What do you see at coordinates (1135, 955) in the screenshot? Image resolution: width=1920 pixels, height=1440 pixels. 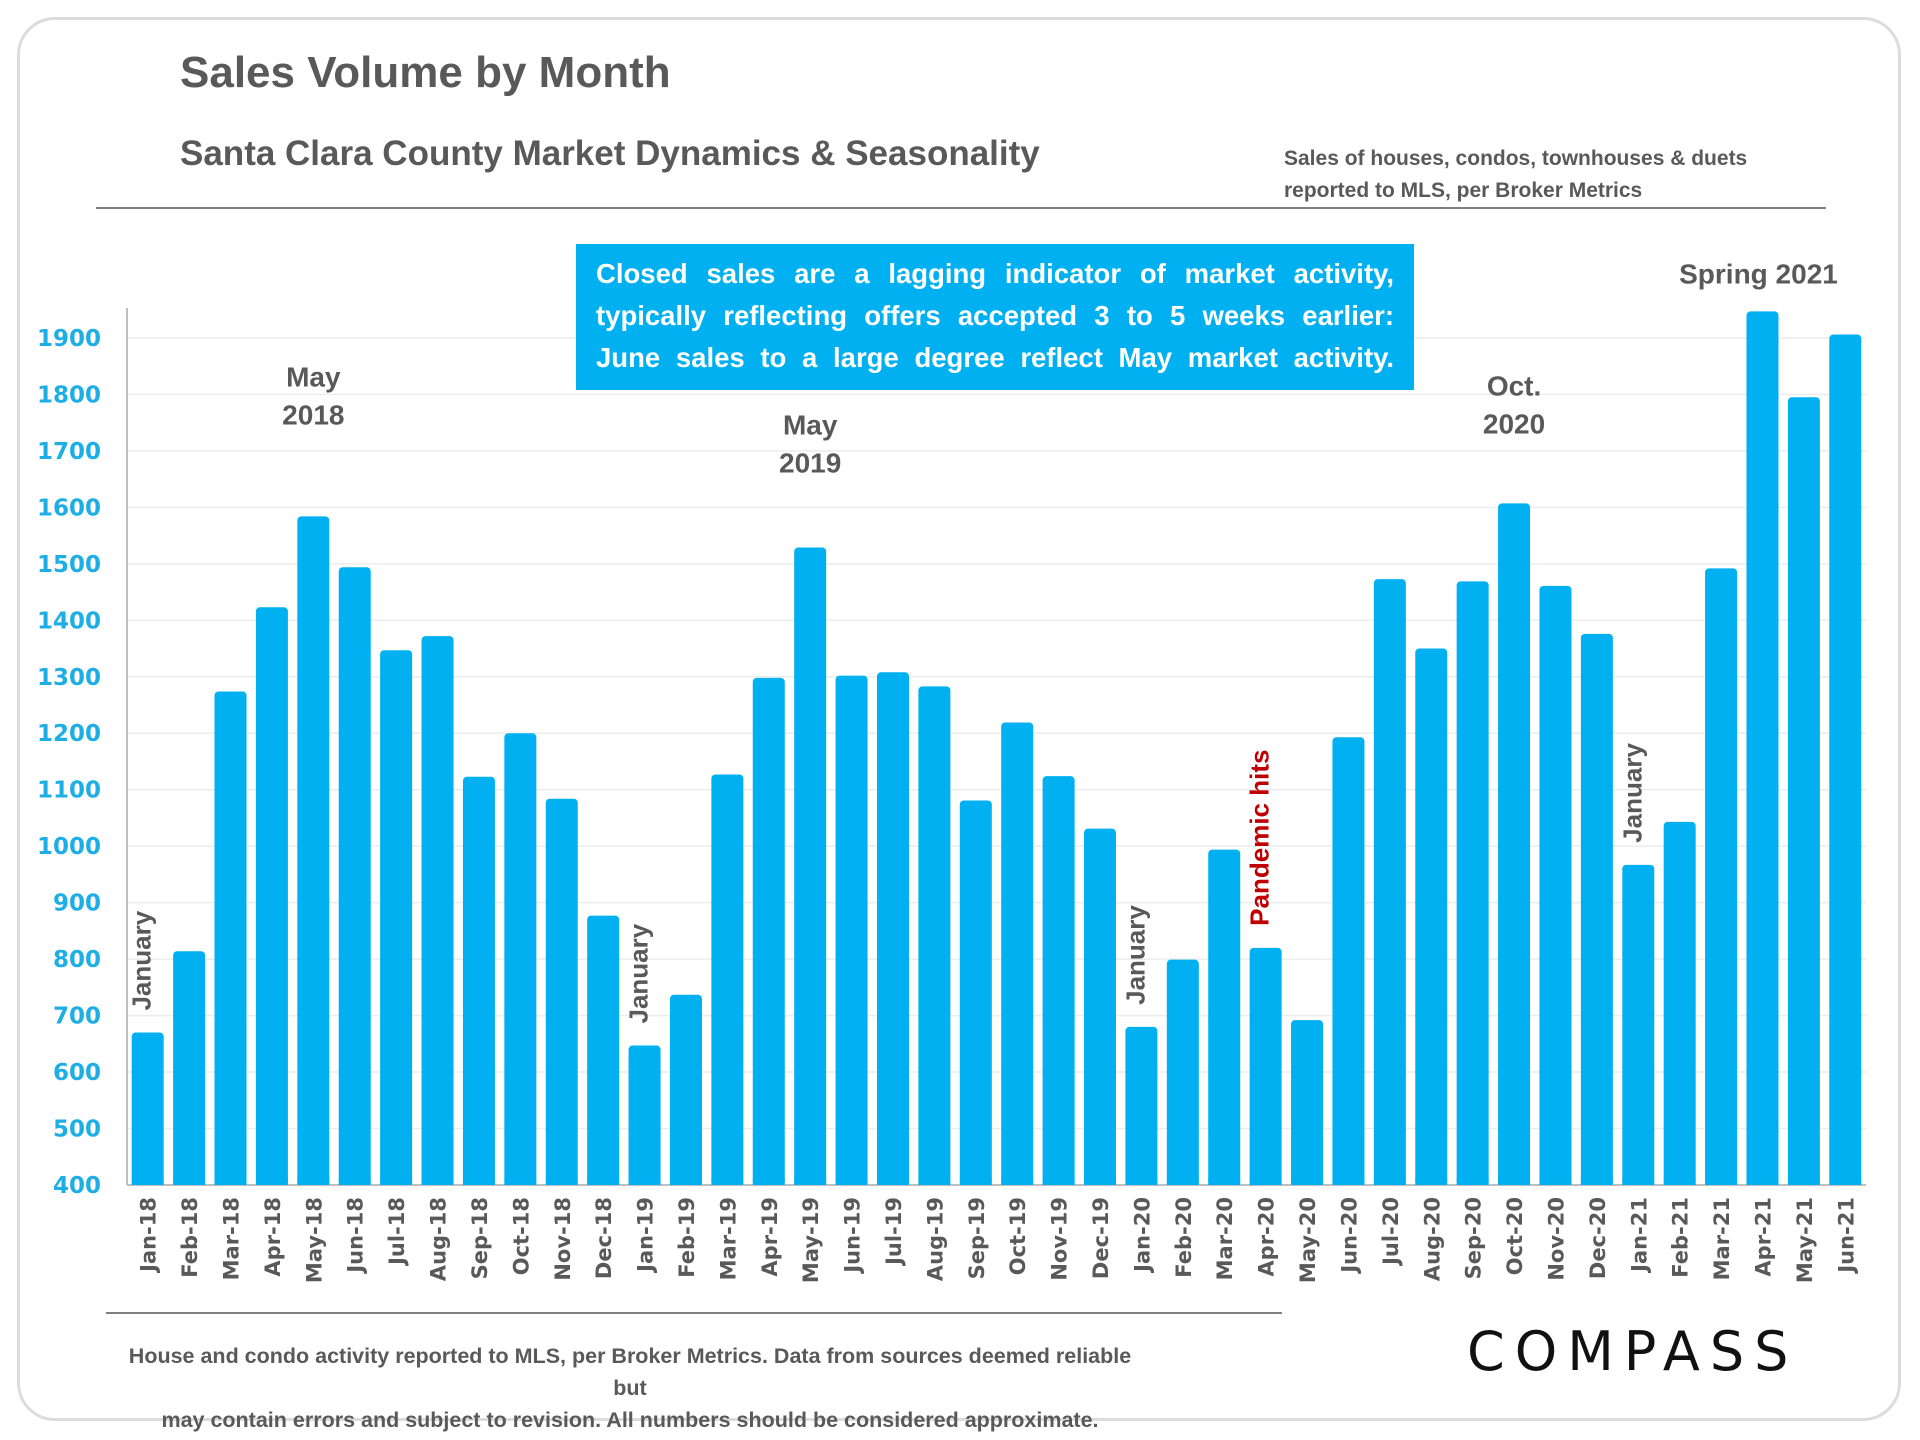 I see `january-annotation: January` at bounding box center [1135, 955].